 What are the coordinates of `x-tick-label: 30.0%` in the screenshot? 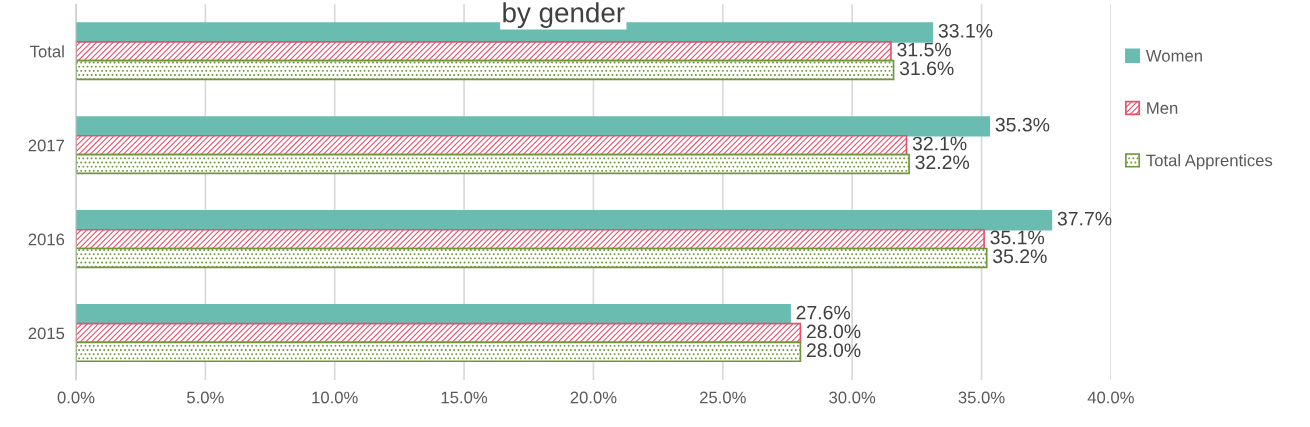 It's located at (852, 397).